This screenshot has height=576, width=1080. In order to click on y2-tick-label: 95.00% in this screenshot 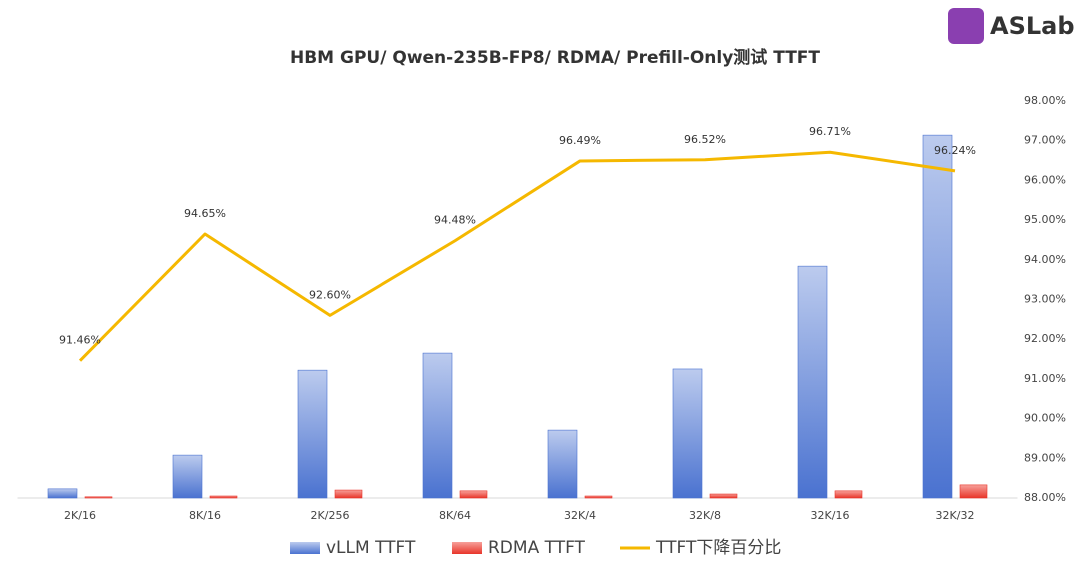, I will do `click(1045, 219)`.